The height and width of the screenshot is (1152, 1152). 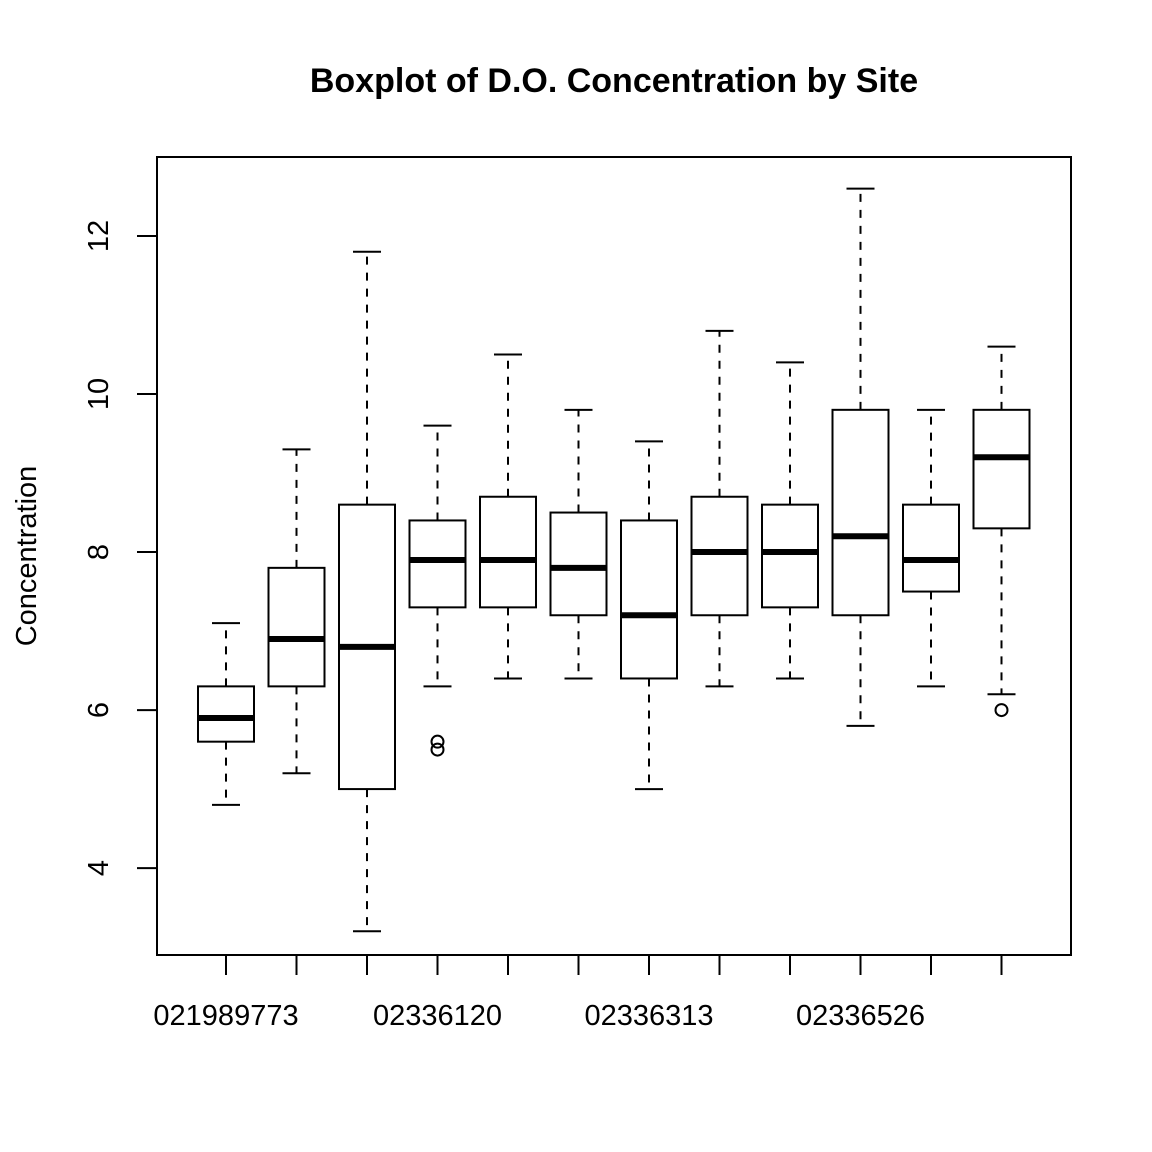 What do you see at coordinates (120, 548) in the screenshot?
I see `y-axis: 4 6 8 10 12` at bounding box center [120, 548].